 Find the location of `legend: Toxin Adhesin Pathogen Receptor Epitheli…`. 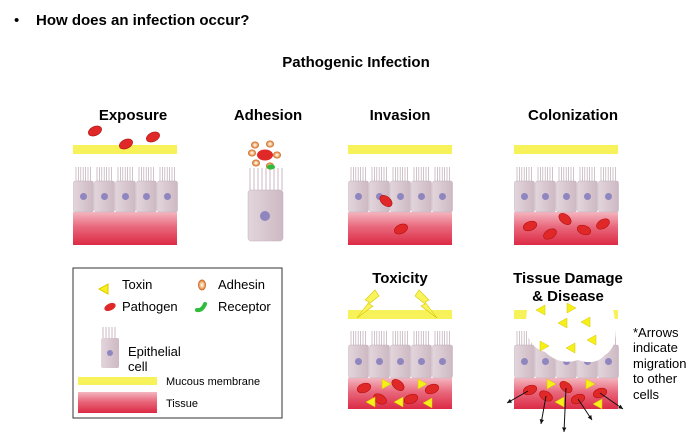

legend: Toxin Adhesin Pathogen Receptor Epitheli… is located at coordinates (177, 343).